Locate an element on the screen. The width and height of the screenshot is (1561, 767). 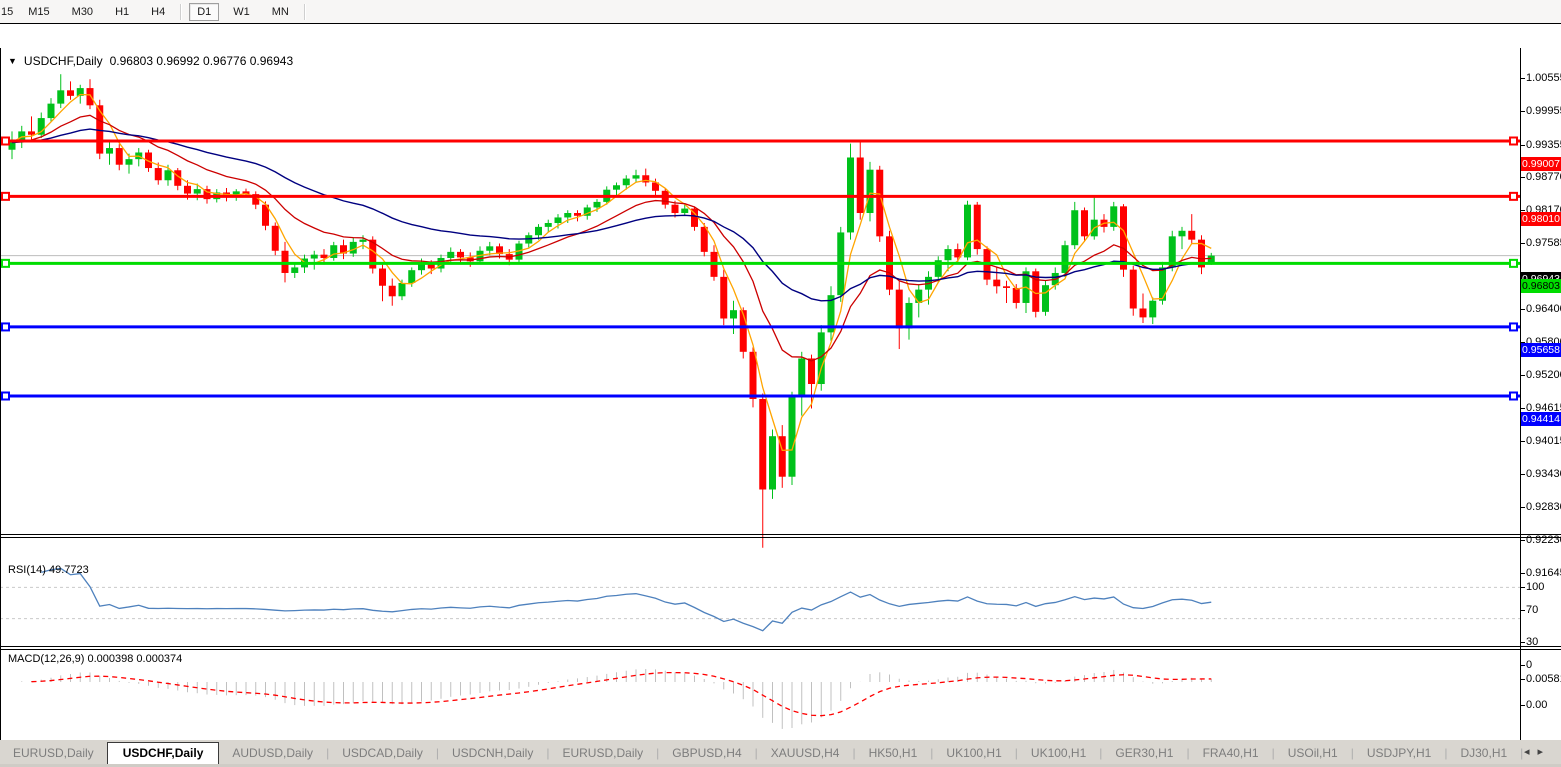
timeframe-button-mn: MN is located at coordinates (280, 11).